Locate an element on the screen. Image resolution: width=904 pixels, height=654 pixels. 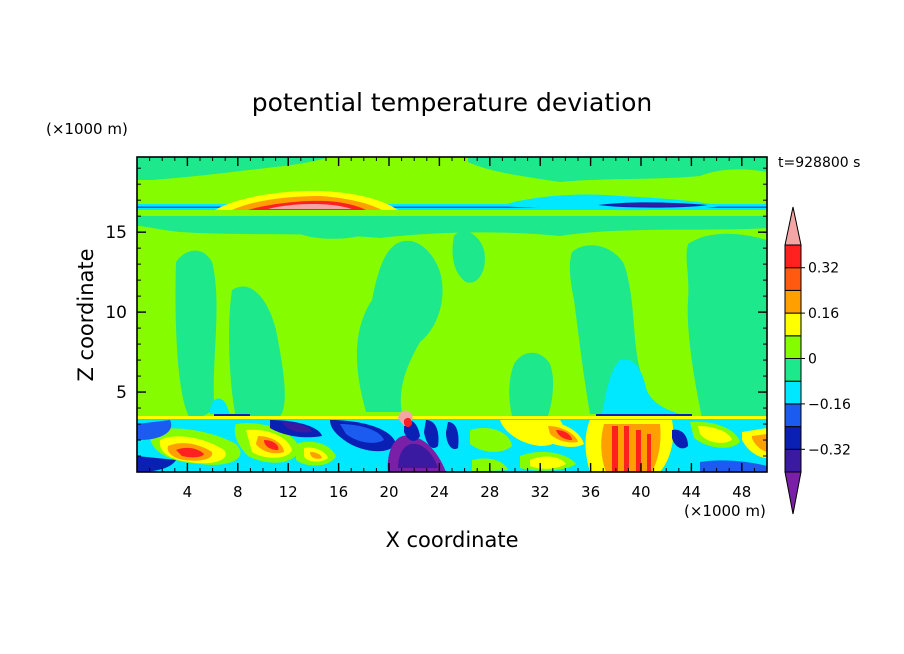
z-tick-label: 15 is located at coordinates (116, 233).